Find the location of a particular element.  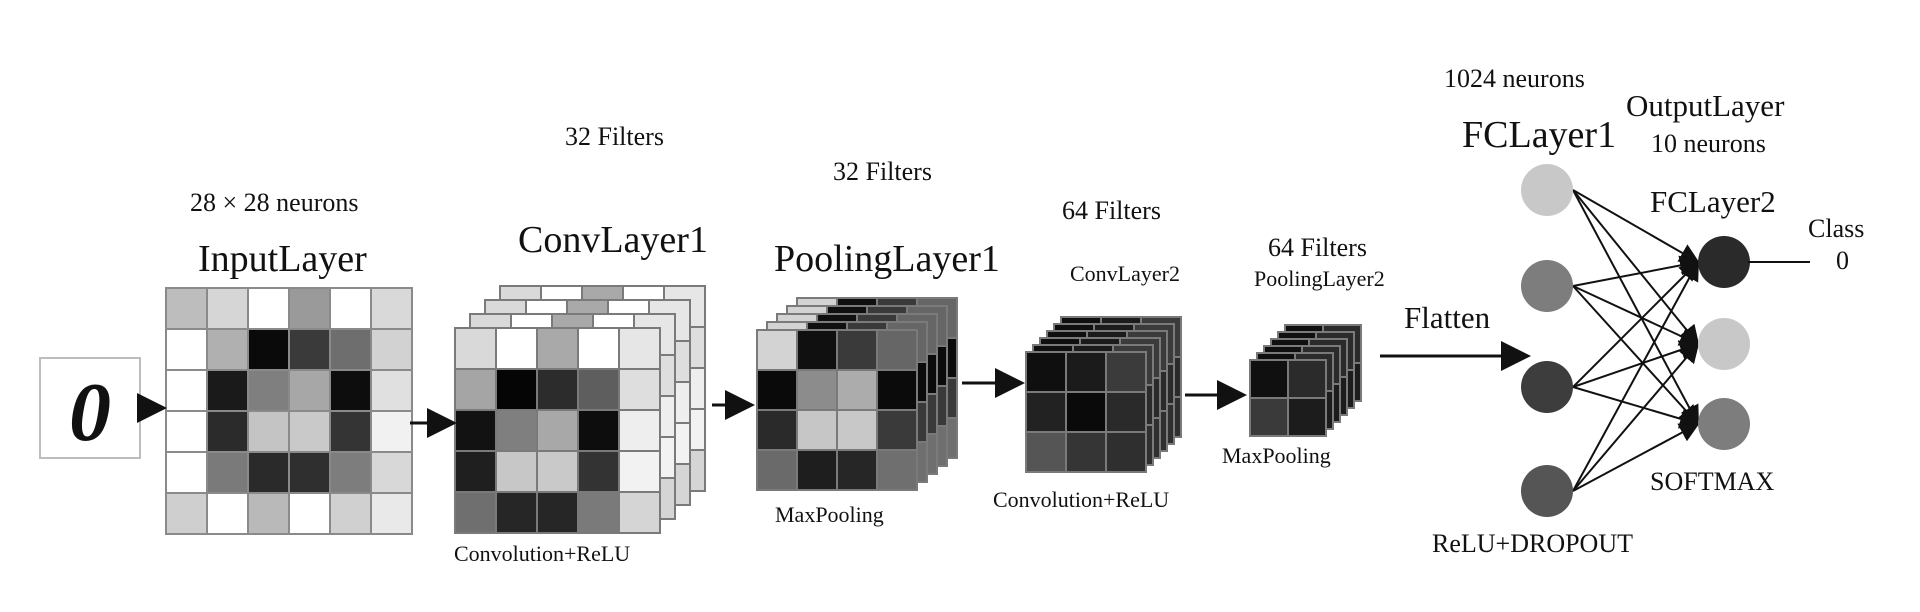

conv-layer2-stack is located at coordinates (1103, 394).